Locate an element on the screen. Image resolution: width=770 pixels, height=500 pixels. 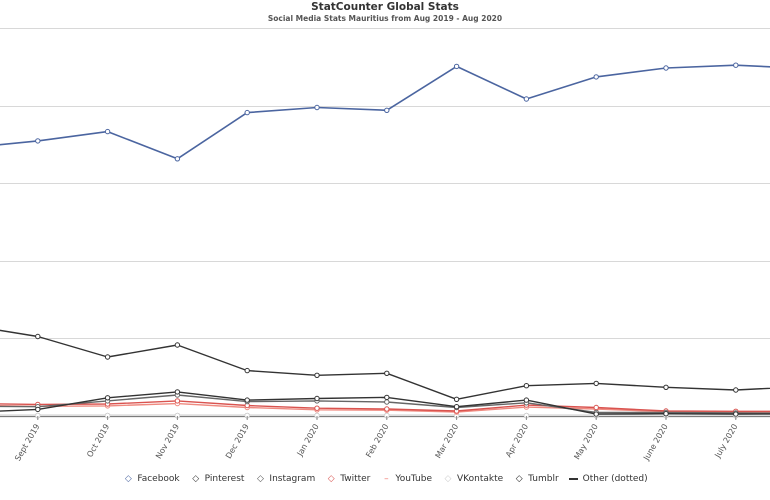
x-tick-label: Sept 2019 is located at coordinates (27, 443).